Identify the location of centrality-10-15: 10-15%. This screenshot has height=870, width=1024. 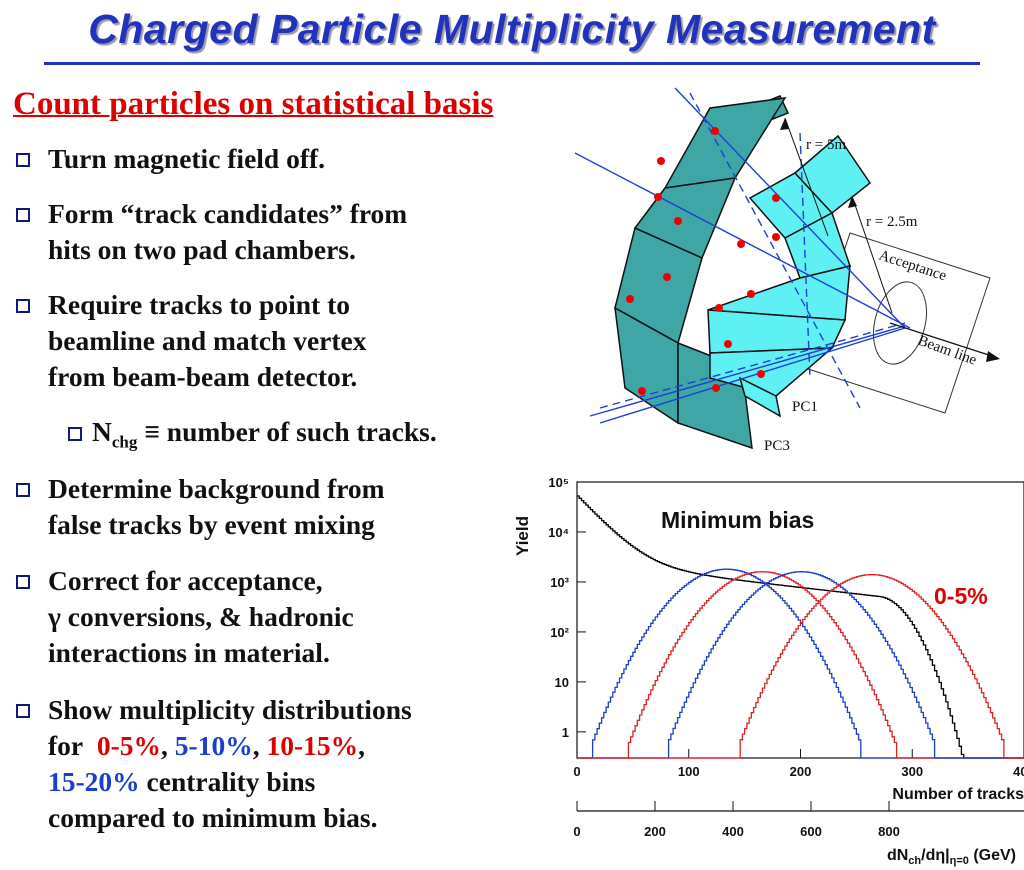
(312, 745).